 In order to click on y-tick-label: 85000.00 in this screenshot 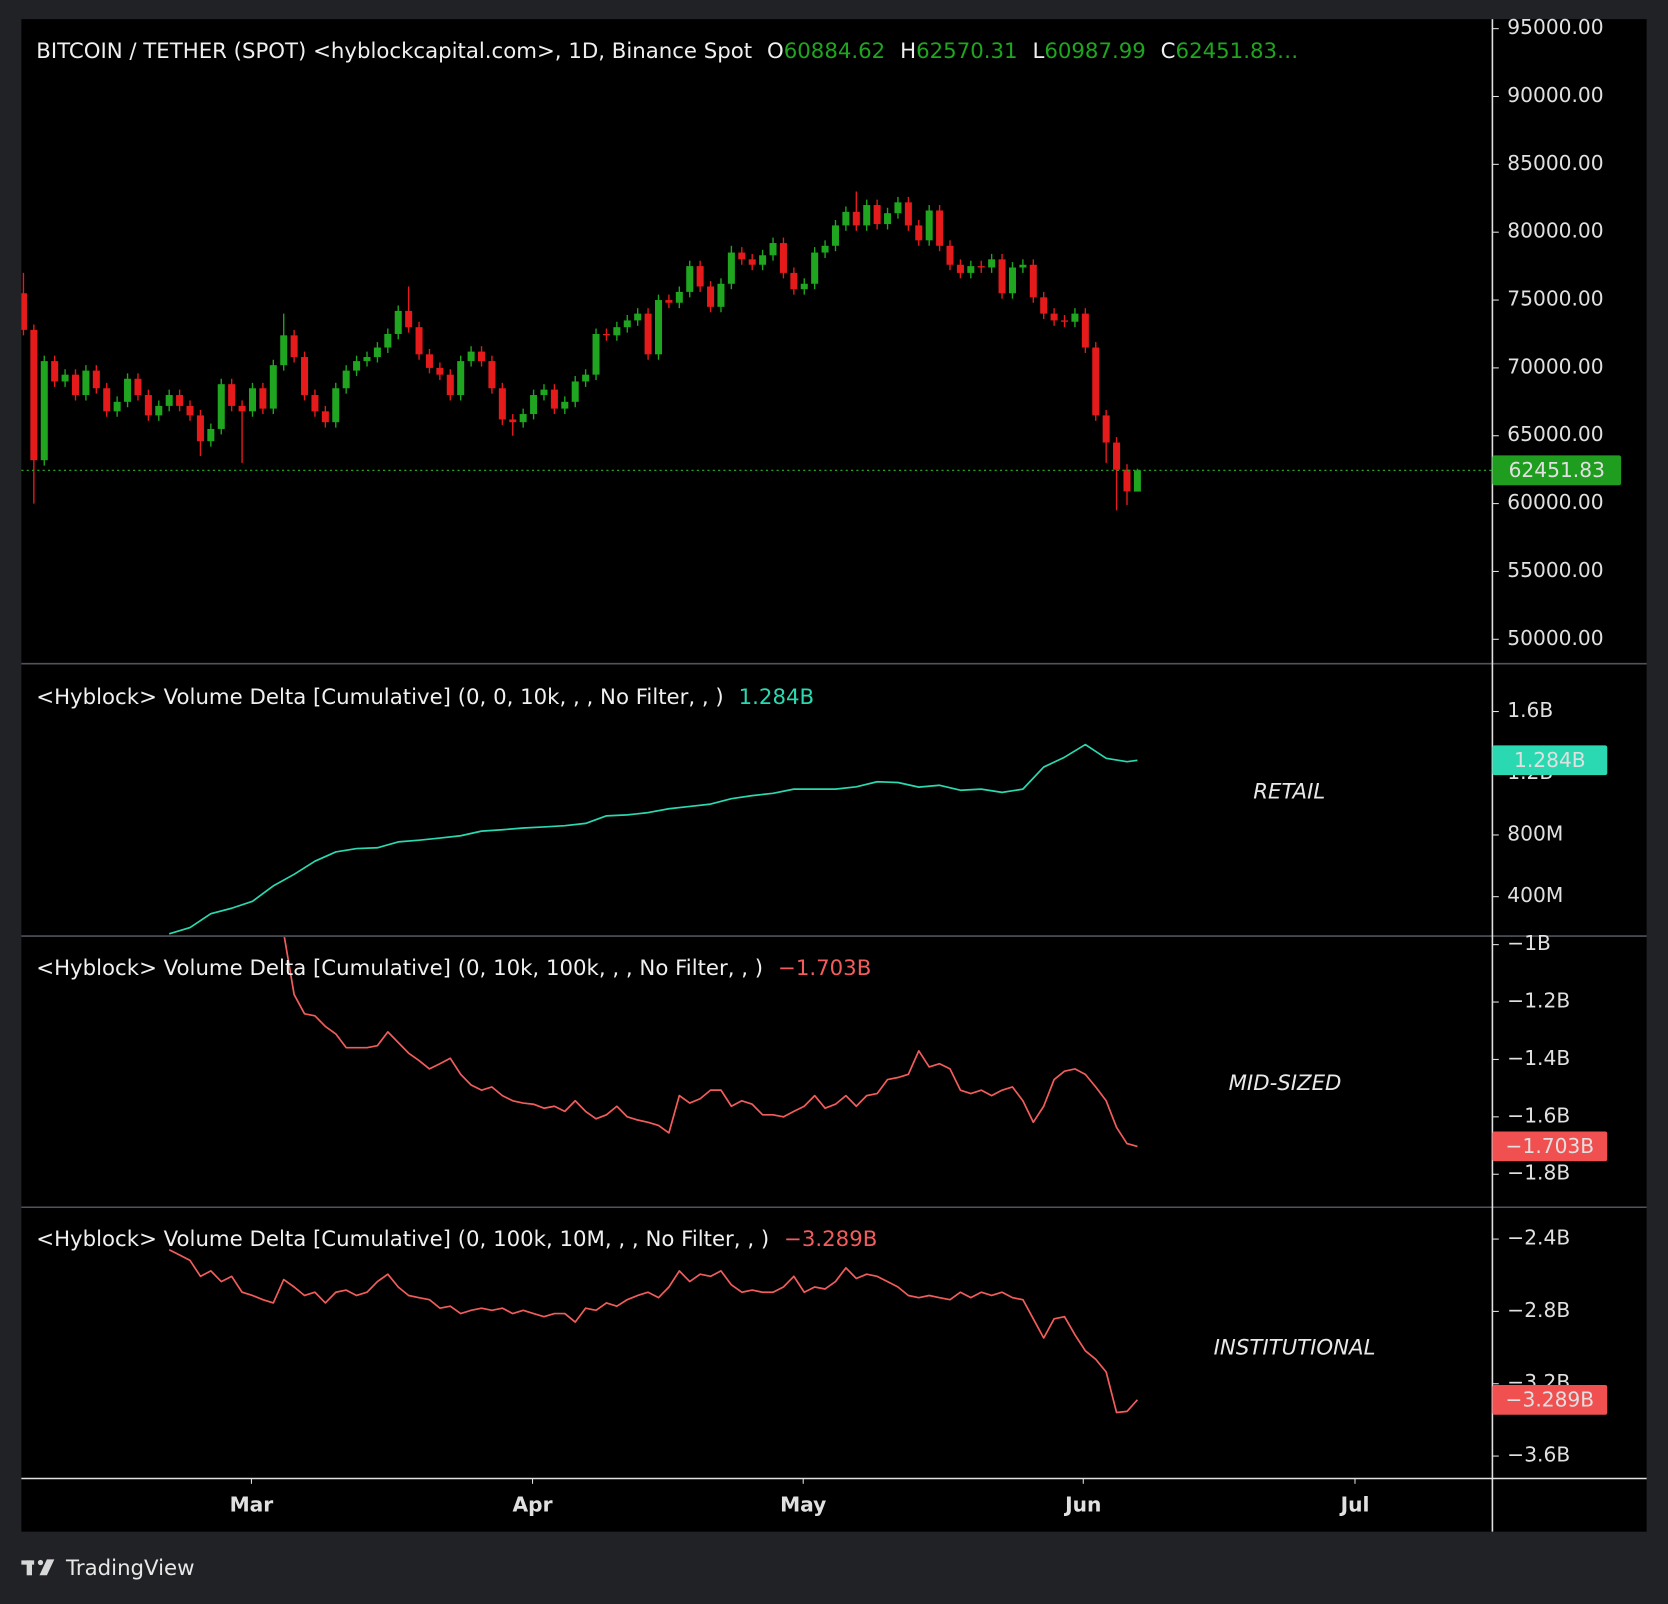, I will do `click(1555, 163)`.